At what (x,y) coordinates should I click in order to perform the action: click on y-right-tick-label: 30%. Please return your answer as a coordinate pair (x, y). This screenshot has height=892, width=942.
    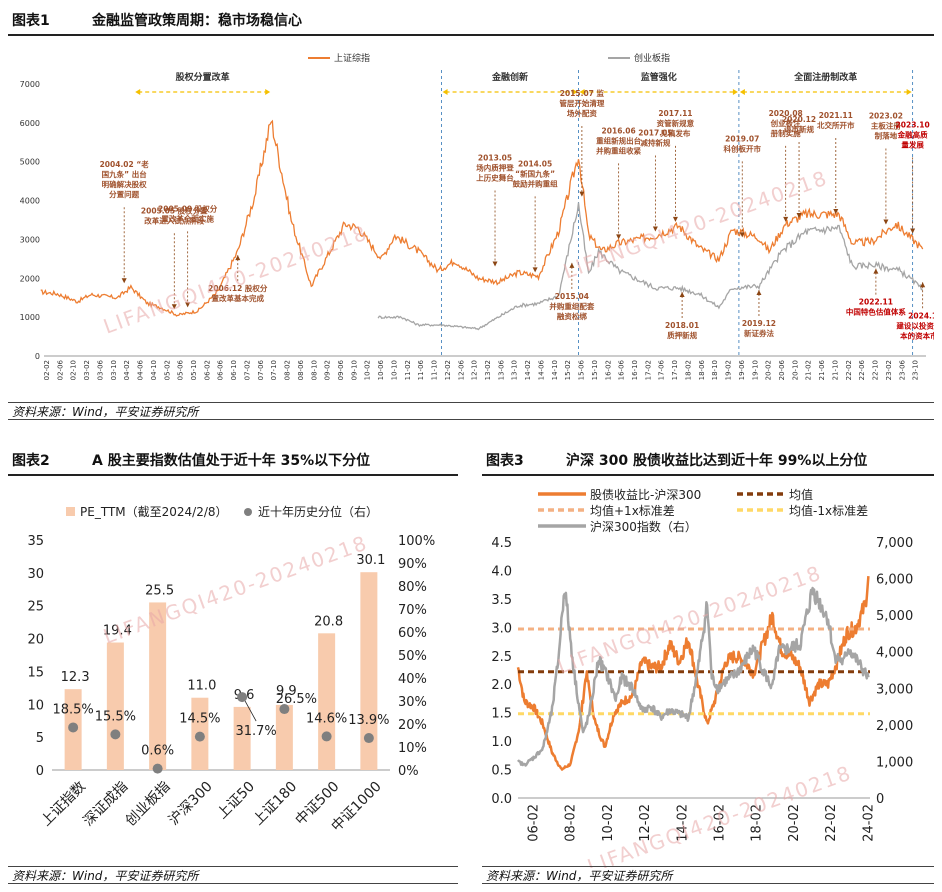
    Looking at the image, I should click on (412, 702).